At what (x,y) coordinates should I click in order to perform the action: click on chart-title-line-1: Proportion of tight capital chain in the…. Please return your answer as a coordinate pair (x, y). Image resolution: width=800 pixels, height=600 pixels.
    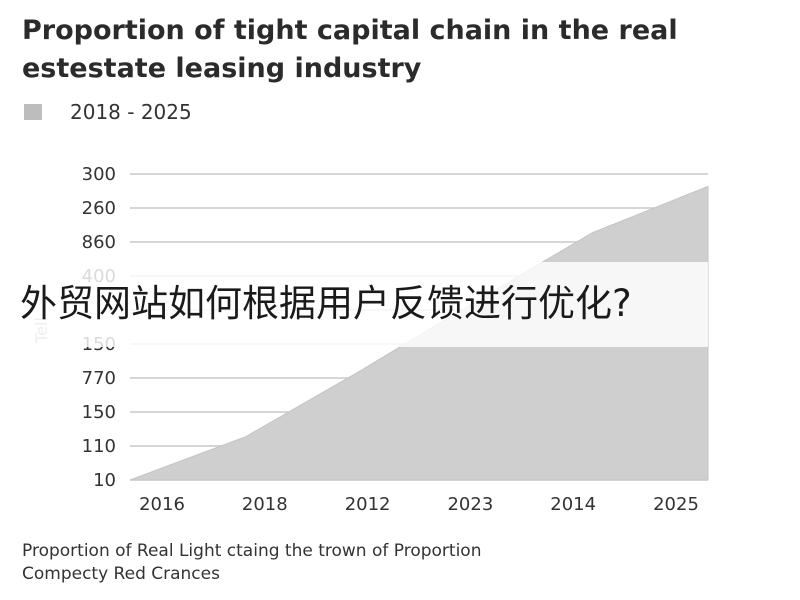
    Looking at the image, I should click on (350, 30).